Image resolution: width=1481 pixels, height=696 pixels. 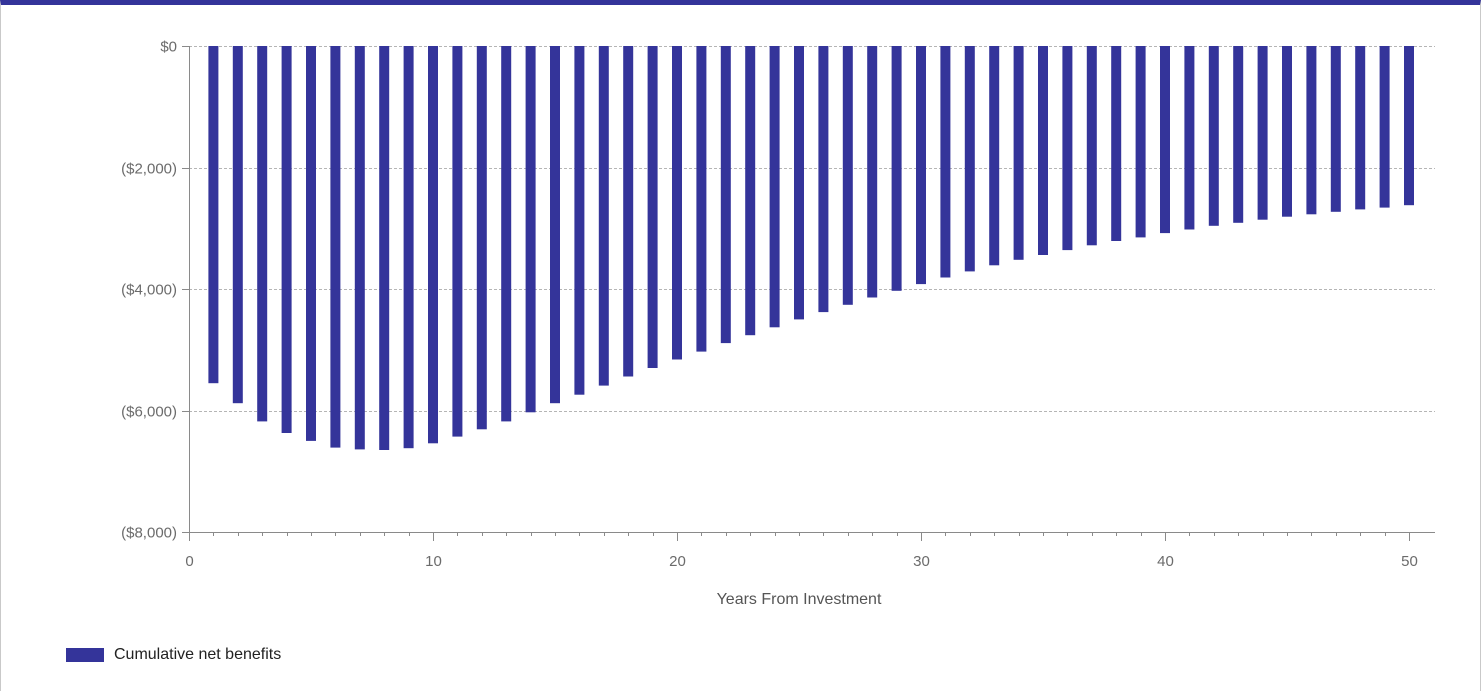 What do you see at coordinates (149, 533) in the screenshot?
I see `y-tick-label: ($8,000)` at bounding box center [149, 533].